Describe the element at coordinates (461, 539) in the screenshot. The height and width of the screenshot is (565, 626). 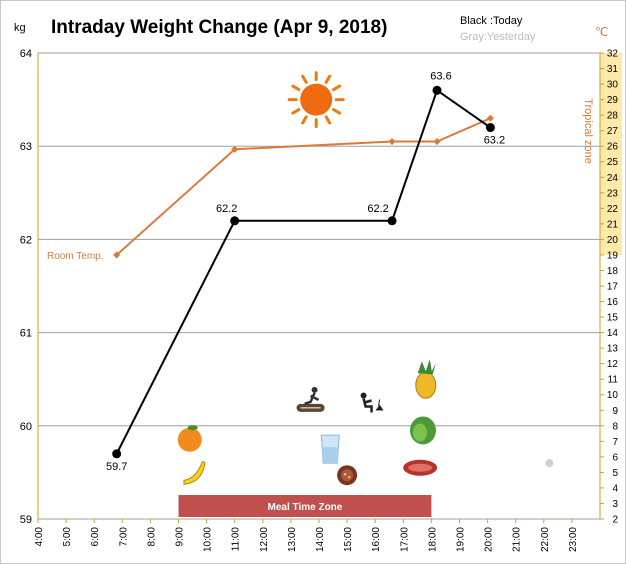
I see `x-tick-label: 19:00` at that location.